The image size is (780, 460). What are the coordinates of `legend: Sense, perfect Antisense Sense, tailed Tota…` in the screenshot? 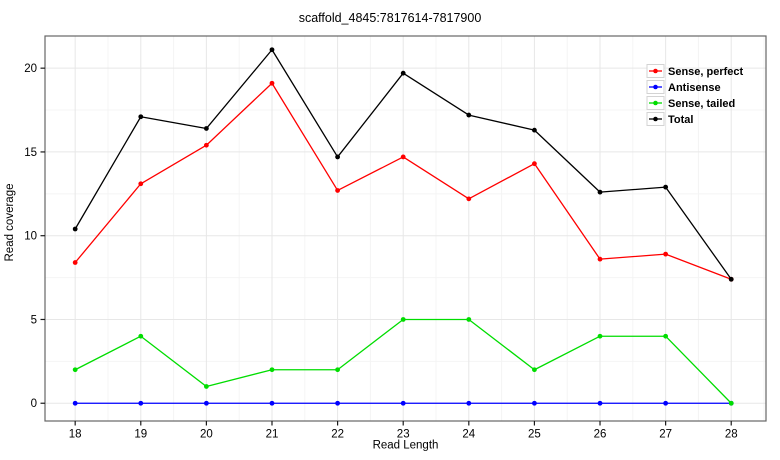 It's located at (695, 95).